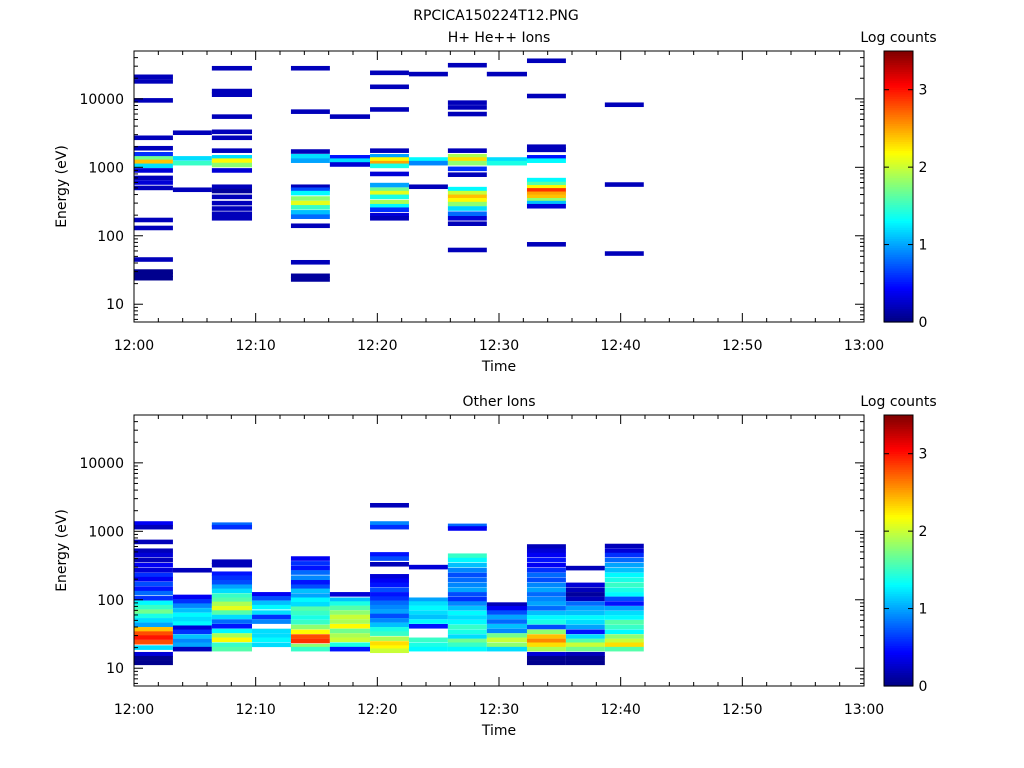 This screenshot has width=1024, height=768. Describe the element at coordinates (255, 346) in the screenshot. I see `x-tick-label: 12:10` at that location.